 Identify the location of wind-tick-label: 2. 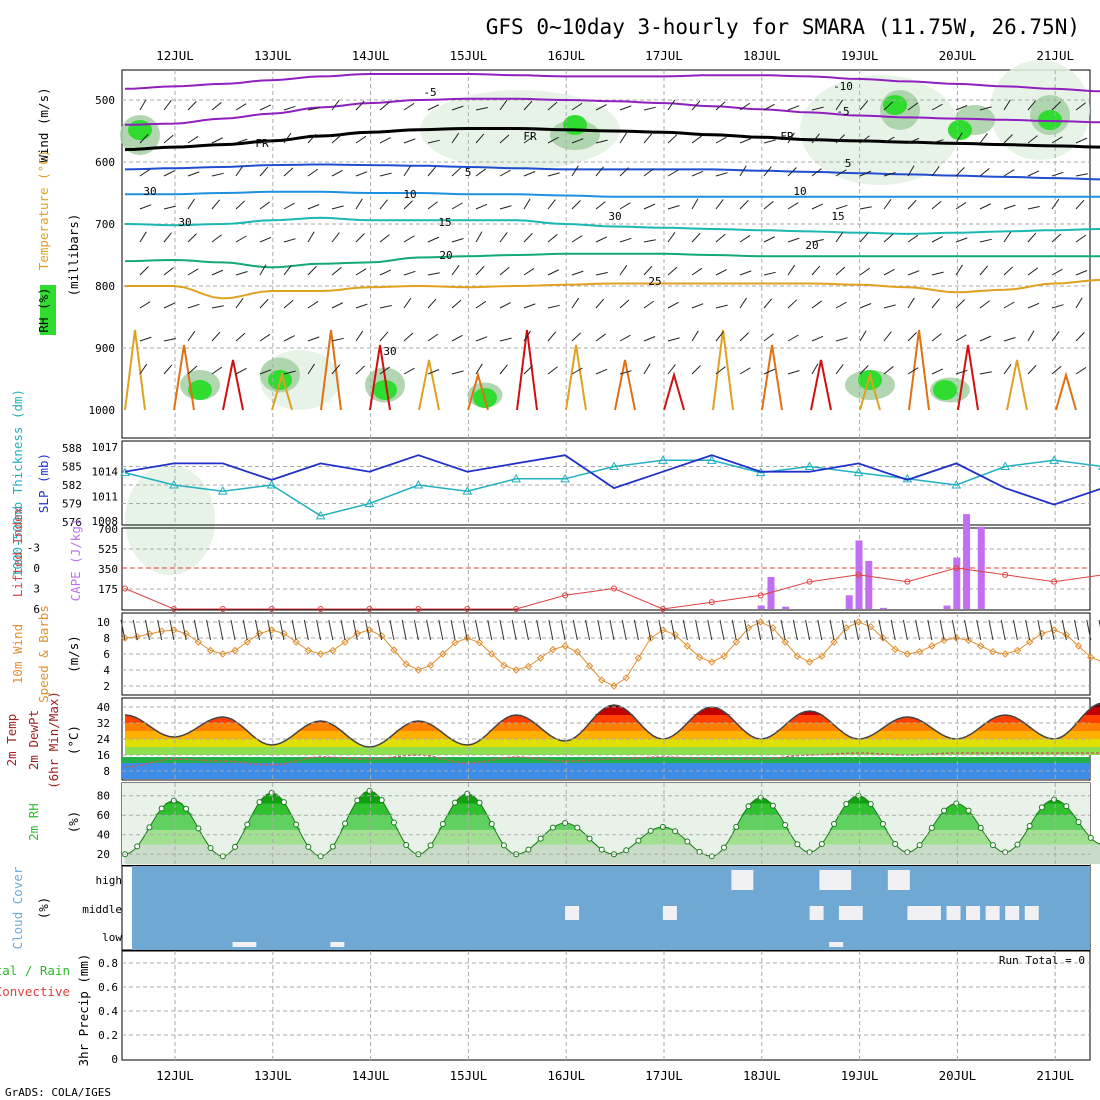
(106, 686).